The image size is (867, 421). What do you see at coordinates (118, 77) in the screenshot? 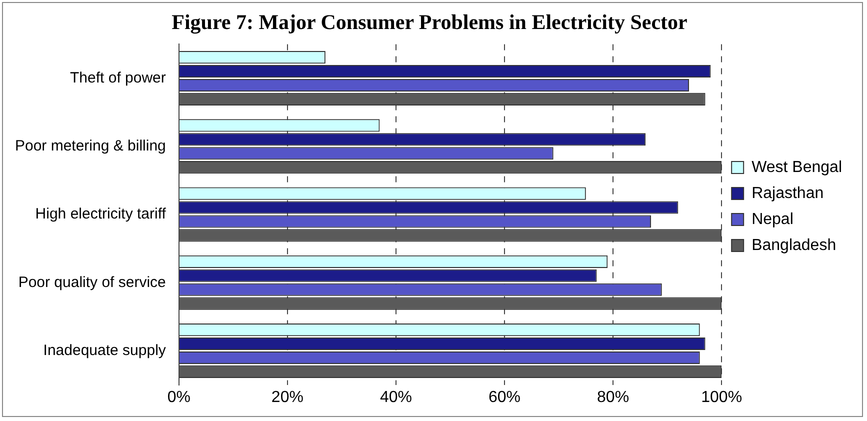
I see `y-tick-label: Theft of power` at bounding box center [118, 77].